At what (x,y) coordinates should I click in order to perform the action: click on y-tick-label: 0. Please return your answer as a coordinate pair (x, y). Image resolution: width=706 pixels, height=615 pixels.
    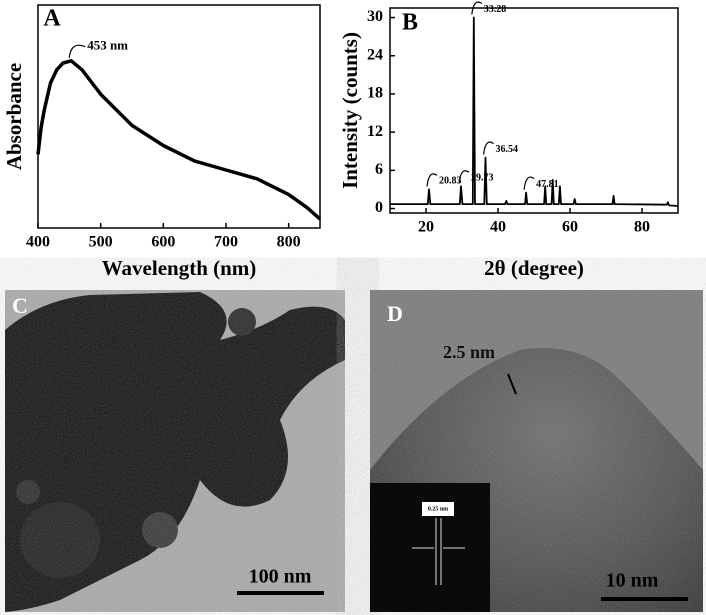
    Looking at the image, I should click on (379, 207).